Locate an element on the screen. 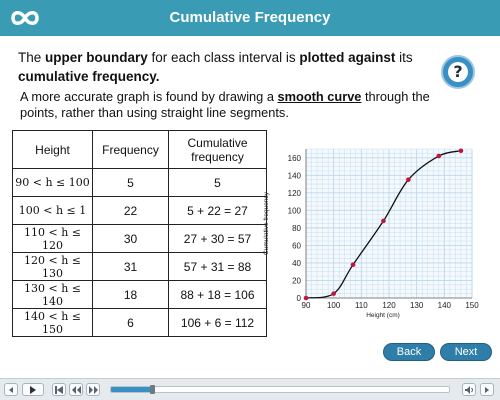 This screenshot has height=400, width=500. volume-button is located at coordinates (469, 389).